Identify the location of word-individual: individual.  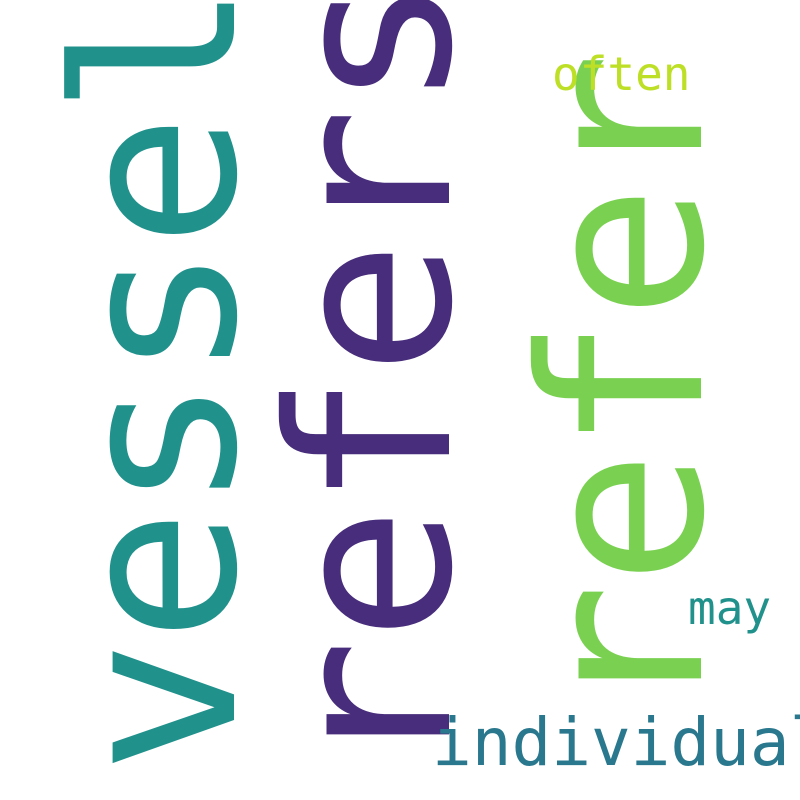
(616, 742).